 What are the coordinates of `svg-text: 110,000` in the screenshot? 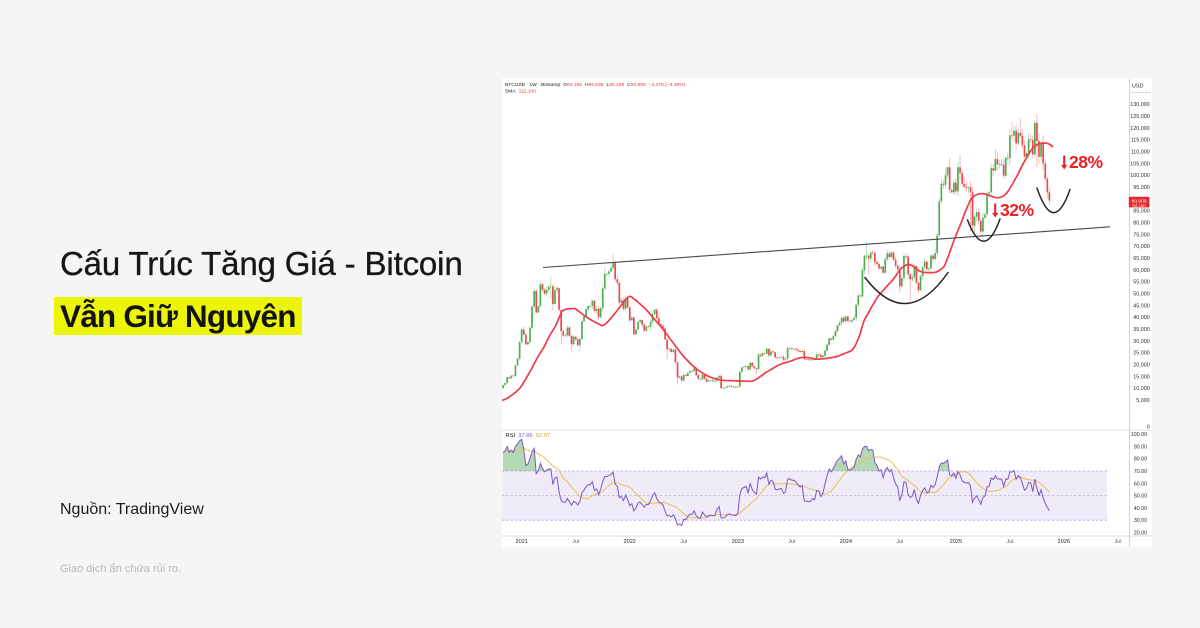 It's located at (1140, 153).